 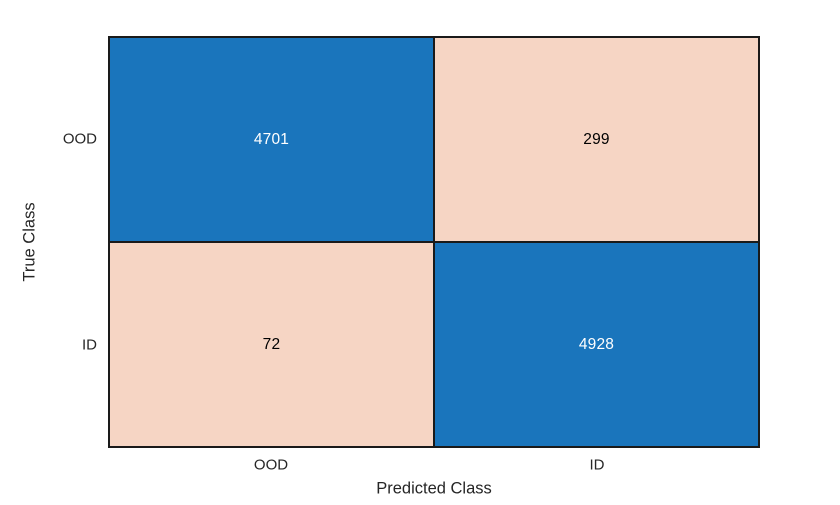 I want to click on y-tick-id: ID, so click(x=89, y=345).